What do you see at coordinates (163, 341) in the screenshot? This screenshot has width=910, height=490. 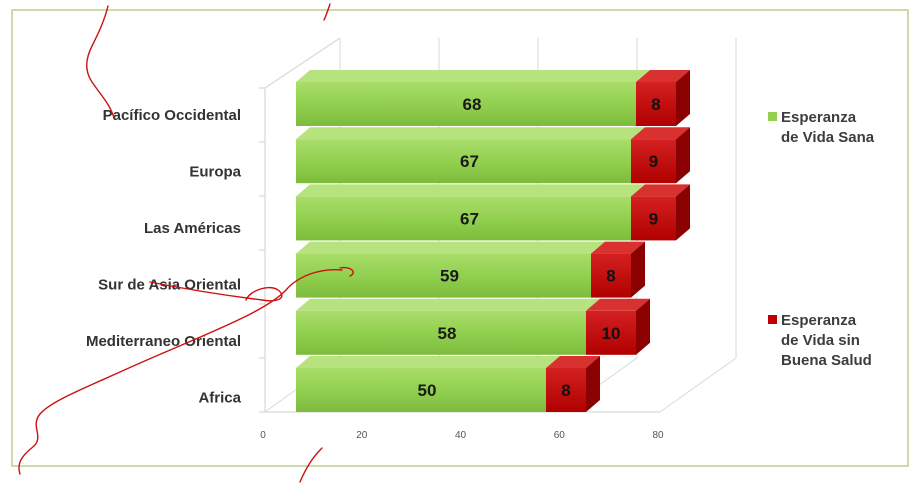 I see `category-label: Mediterraneo Oriental` at bounding box center [163, 341].